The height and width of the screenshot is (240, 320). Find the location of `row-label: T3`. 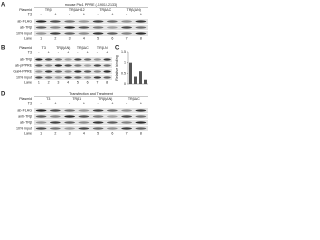

row-label: T3 is located at coordinates (30, 14).